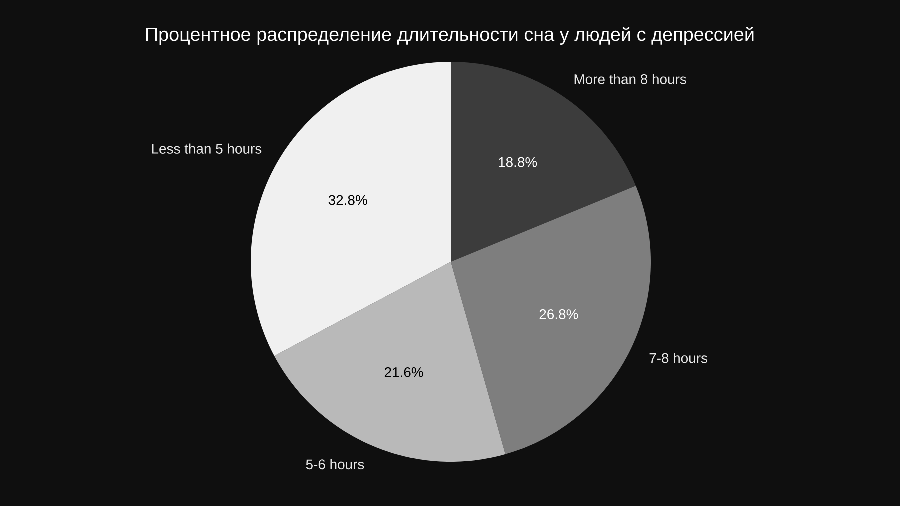 This screenshot has width=900, height=506. I want to click on slice-label: 7-8 hours, so click(679, 358).